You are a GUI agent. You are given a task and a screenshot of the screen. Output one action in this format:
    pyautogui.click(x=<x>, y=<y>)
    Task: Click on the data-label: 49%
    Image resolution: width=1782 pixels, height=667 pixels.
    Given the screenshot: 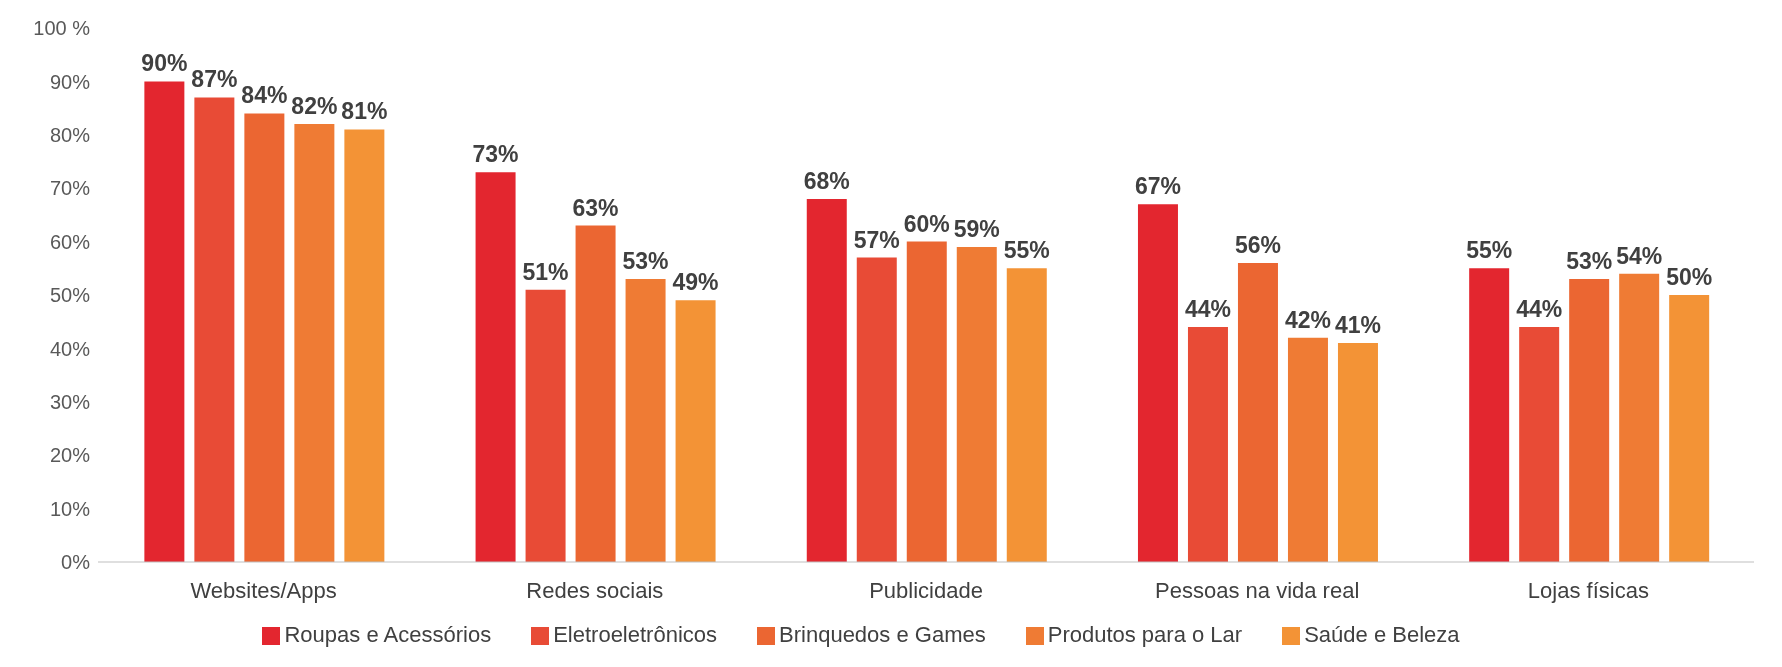 What is the action you would take?
    pyautogui.click(x=695, y=282)
    